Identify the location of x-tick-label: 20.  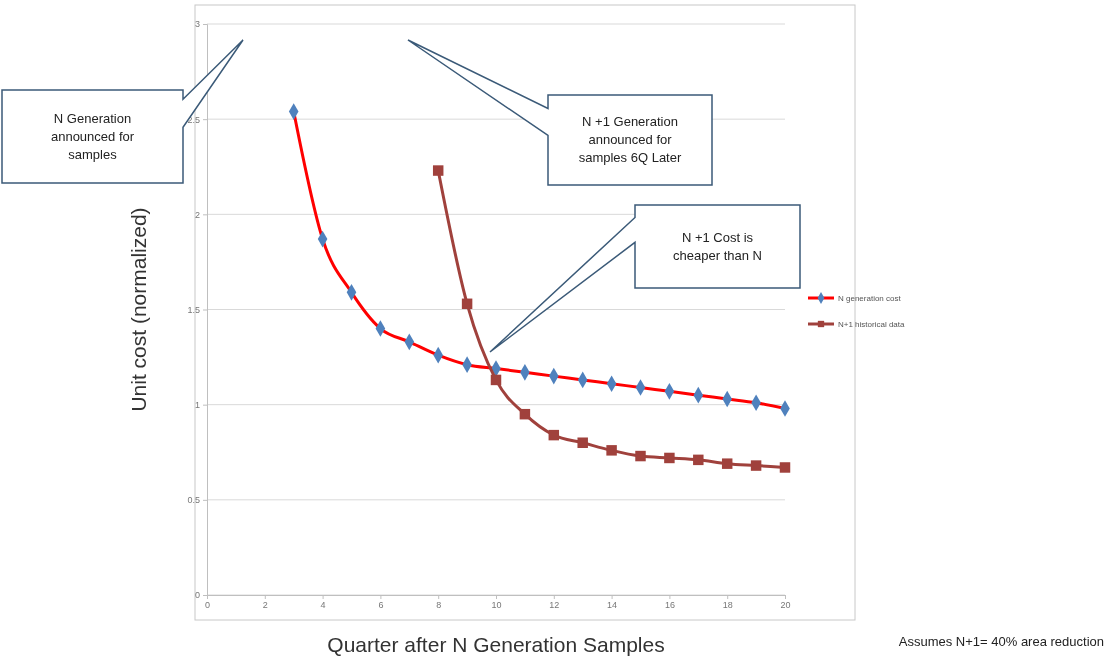
(785, 605).